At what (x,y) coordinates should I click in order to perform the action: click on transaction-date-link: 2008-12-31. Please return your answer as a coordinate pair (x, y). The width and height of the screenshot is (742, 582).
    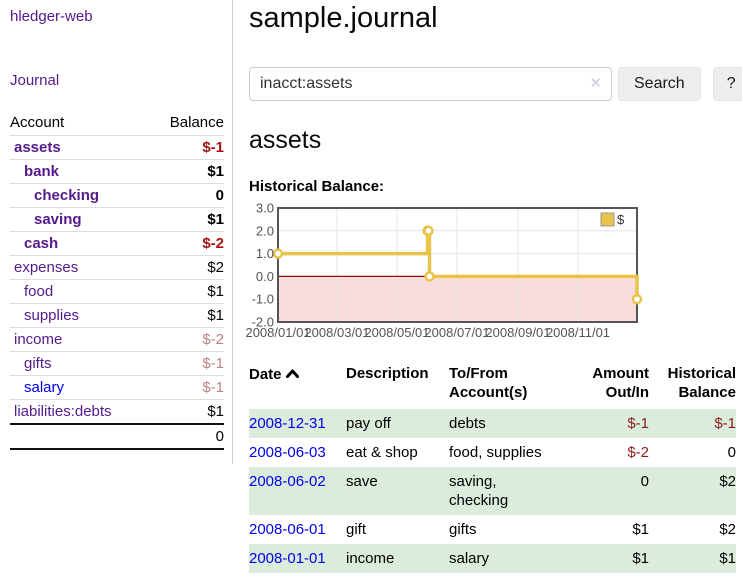
    Looking at the image, I should click on (287, 423).